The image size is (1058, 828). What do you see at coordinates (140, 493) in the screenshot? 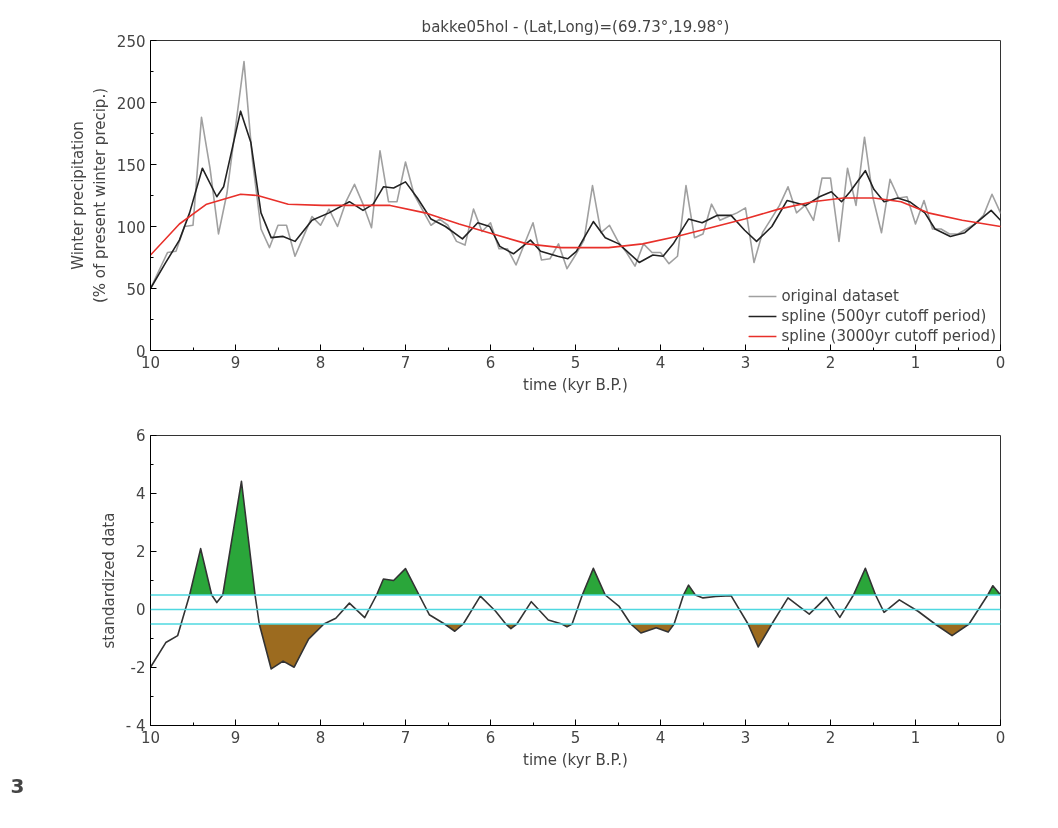
I see `y-tick-label: 4` at bounding box center [140, 493].